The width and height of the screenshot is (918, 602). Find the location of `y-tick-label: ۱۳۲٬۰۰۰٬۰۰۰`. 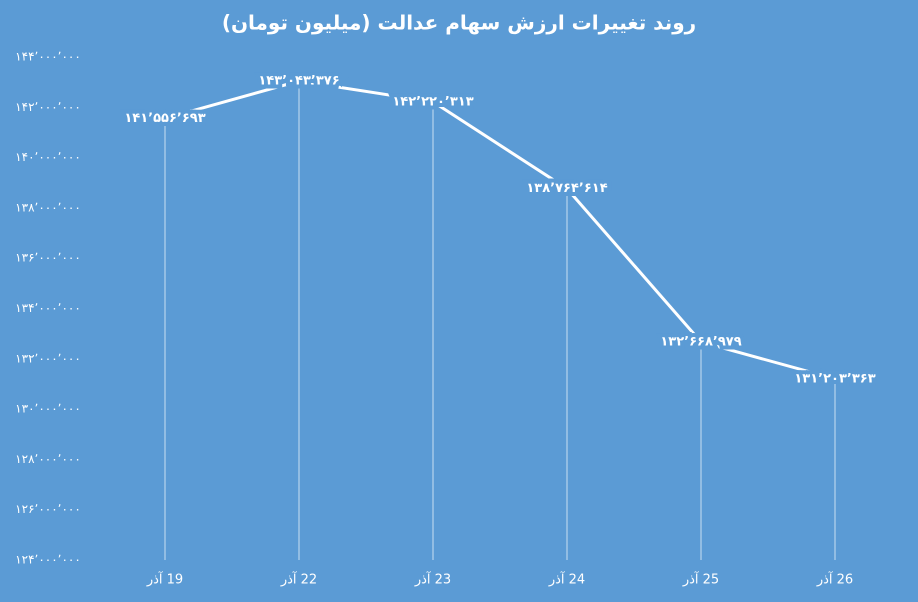

y-tick-label: ۱۳۲٬۰۰۰٬۰۰۰ is located at coordinates (48, 358).